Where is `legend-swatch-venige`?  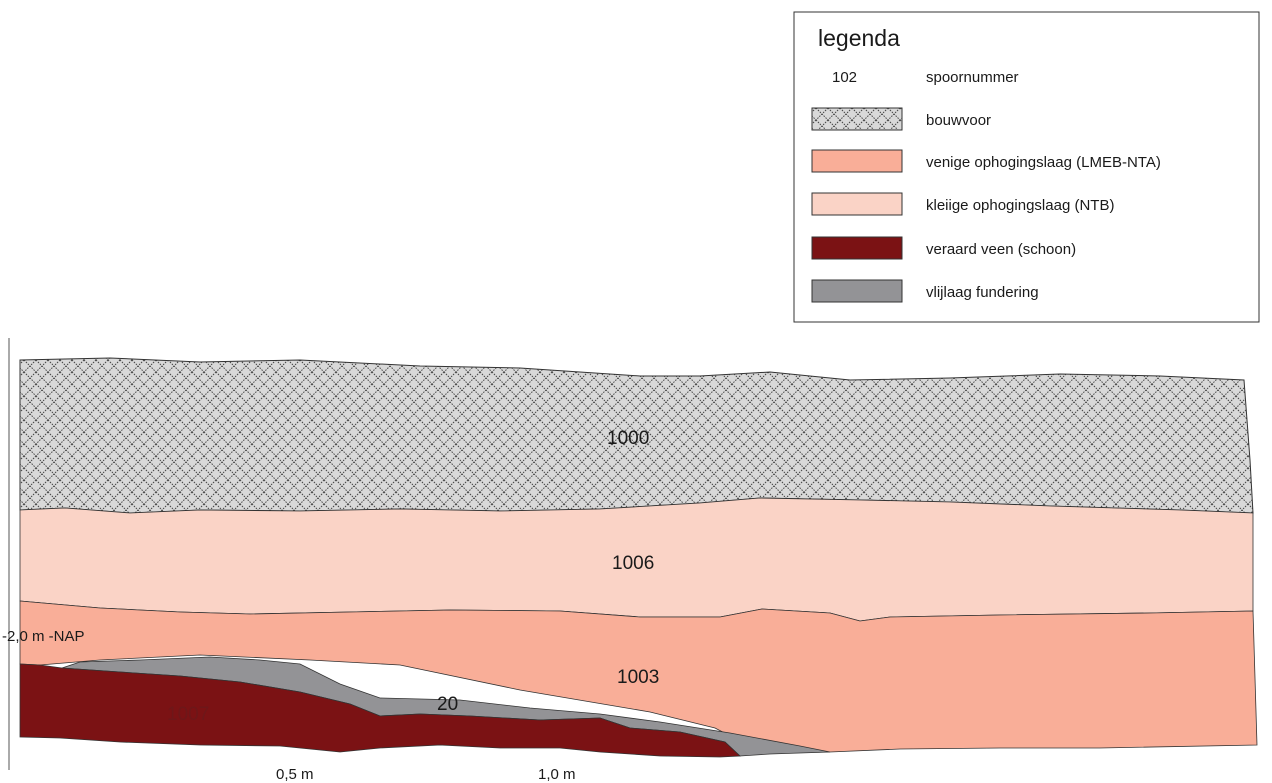 legend-swatch-venige is located at coordinates (857, 161).